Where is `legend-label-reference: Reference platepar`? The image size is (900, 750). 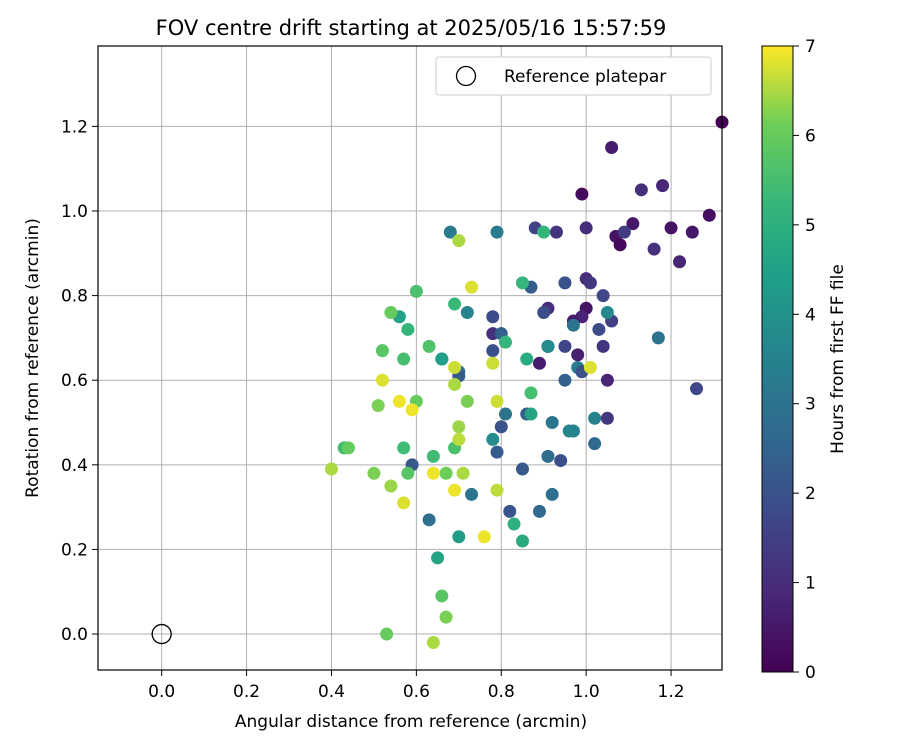 legend-label-reference: Reference platepar is located at coordinates (585, 77).